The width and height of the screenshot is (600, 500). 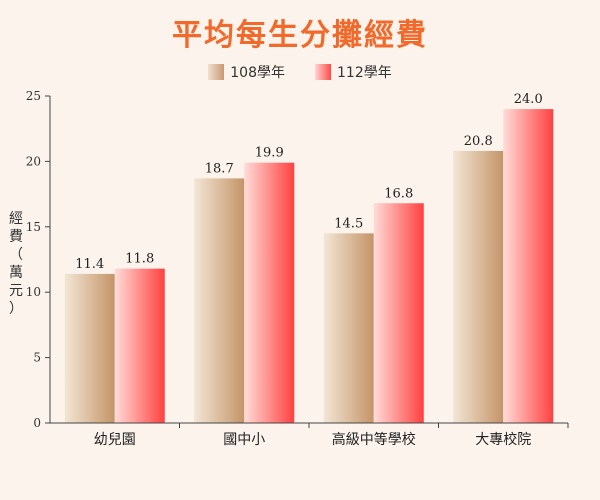 What do you see at coordinates (300, 35) in the screenshot?
I see `chart-title: 平均每生分攤經費` at bounding box center [300, 35].